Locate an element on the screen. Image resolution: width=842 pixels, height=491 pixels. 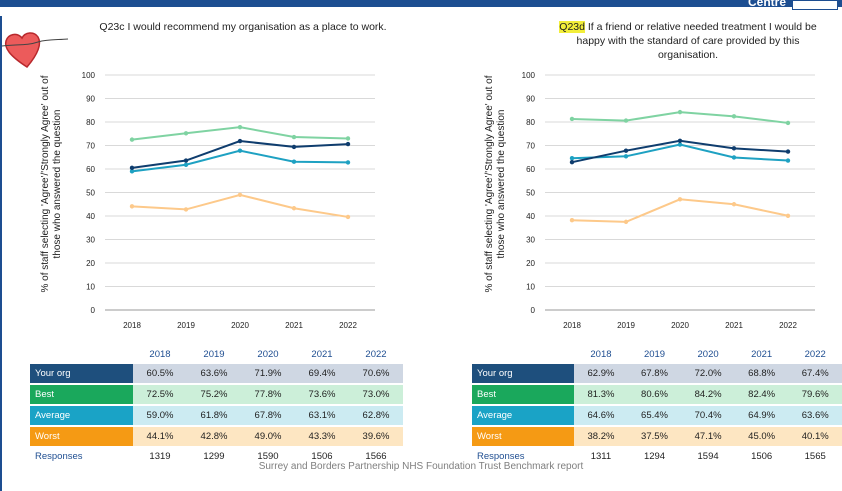
value-cell: 70.4% is located at coordinates (708, 415).